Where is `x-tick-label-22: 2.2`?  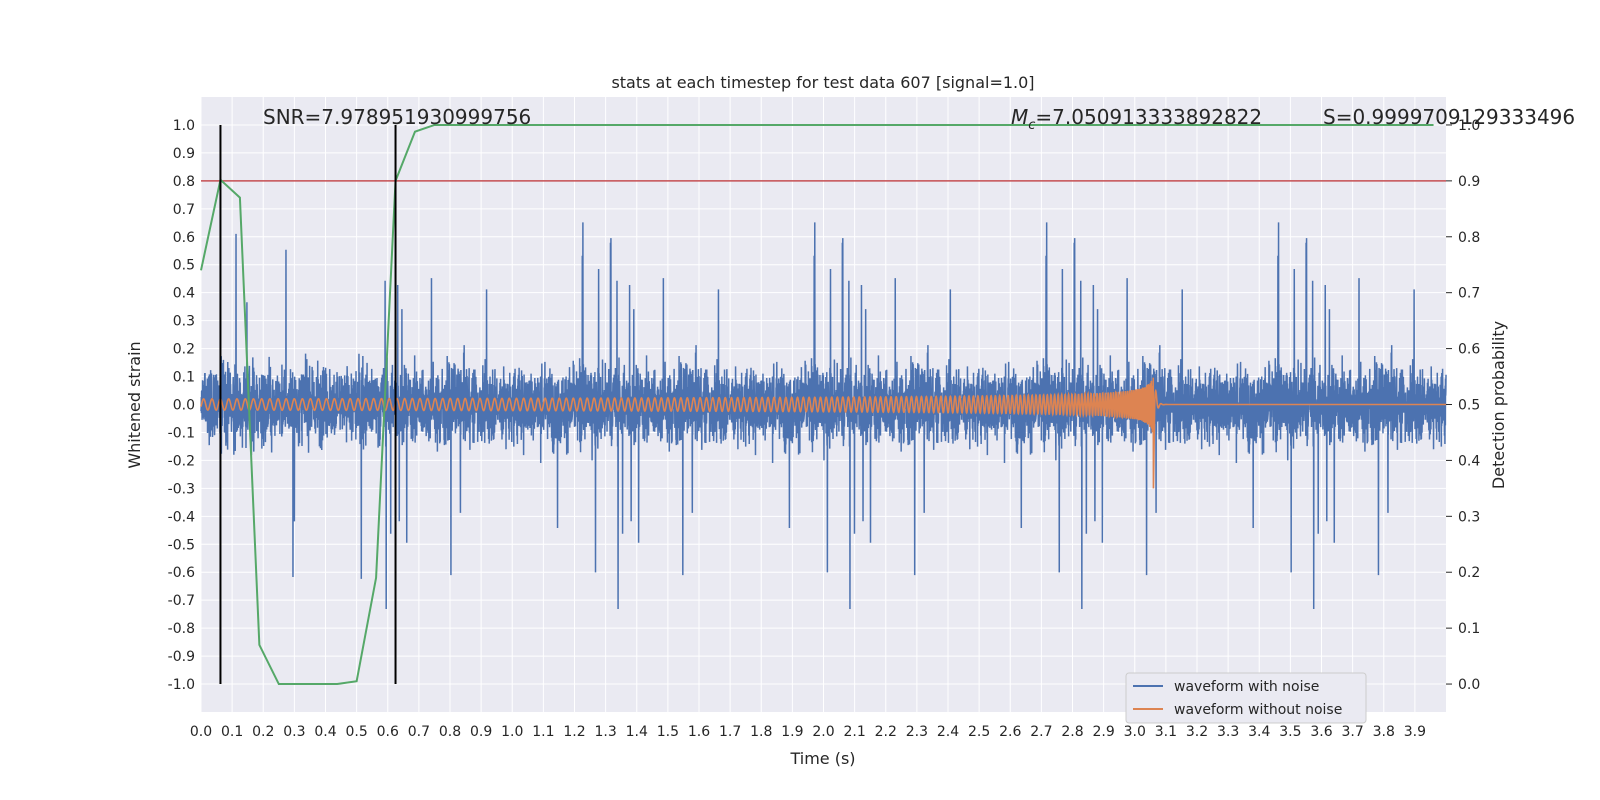 x-tick-label-22: 2.2 is located at coordinates (886, 732).